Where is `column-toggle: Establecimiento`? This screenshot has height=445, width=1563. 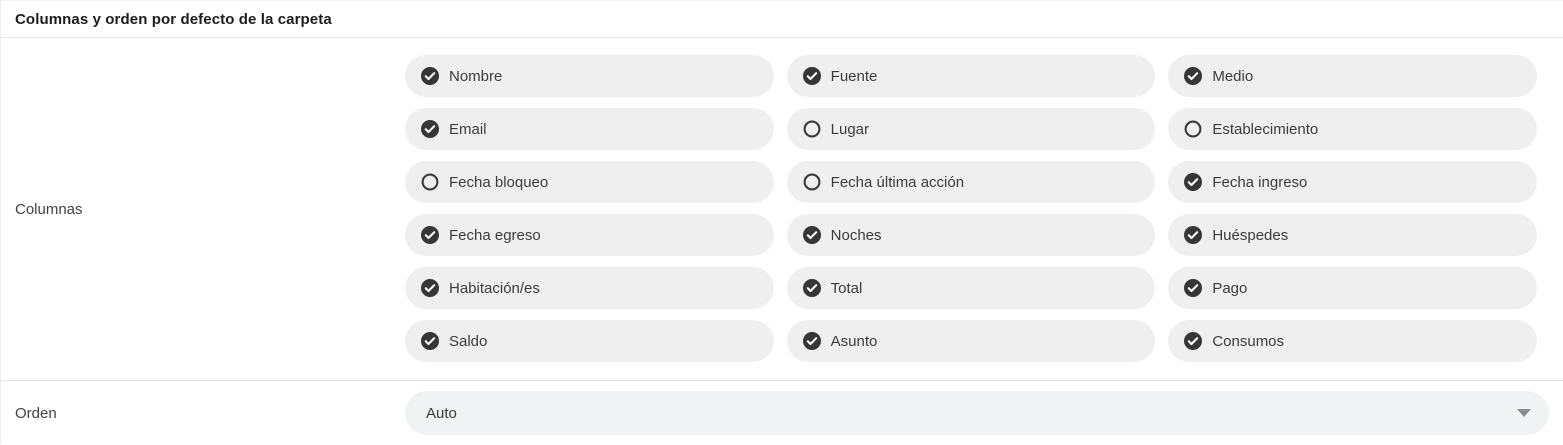
column-toggle: Establecimiento is located at coordinates (1352, 129).